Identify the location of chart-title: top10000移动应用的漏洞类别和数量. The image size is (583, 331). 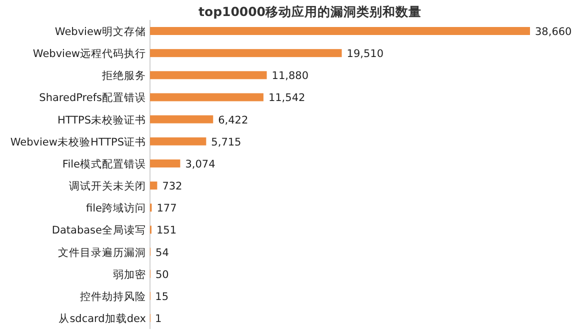
(310, 11).